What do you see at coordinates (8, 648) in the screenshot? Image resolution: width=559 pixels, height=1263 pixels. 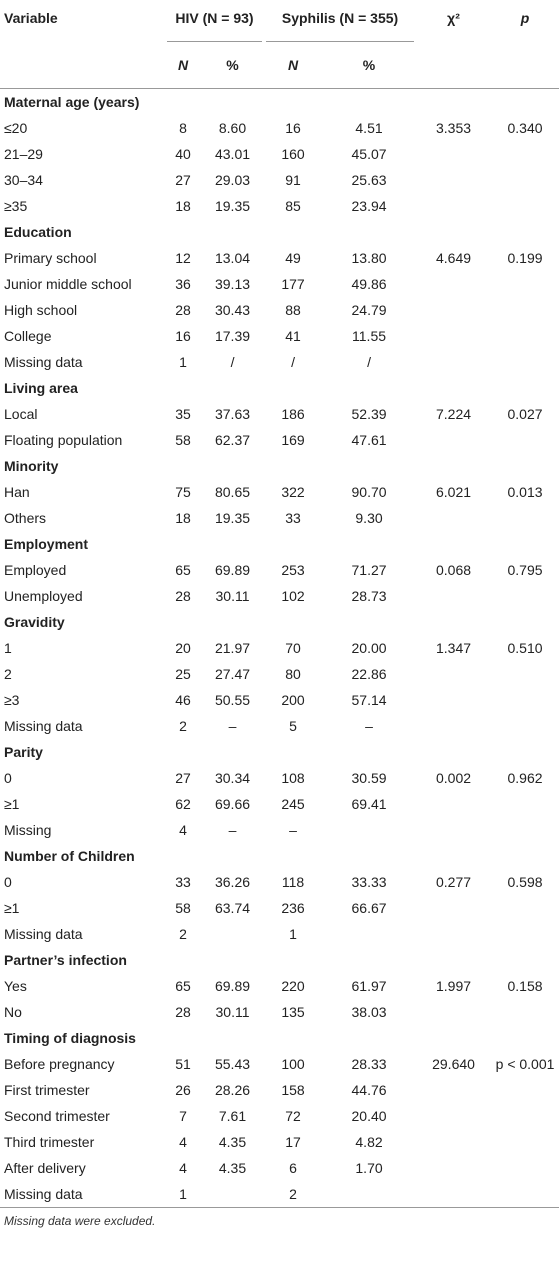 I see `row-label: 1` at bounding box center [8, 648].